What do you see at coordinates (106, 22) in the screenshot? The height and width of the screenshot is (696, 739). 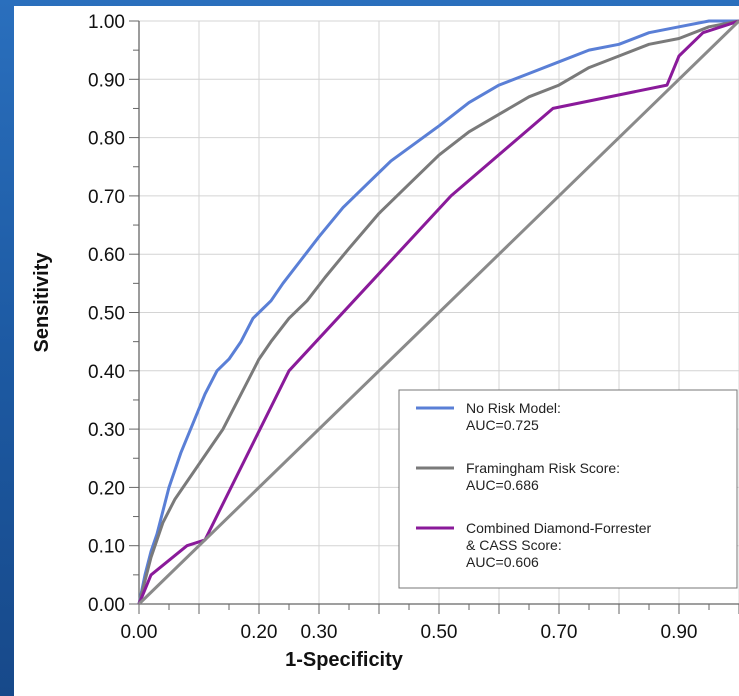 I see `y-tick-label: 1.00` at bounding box center [106, 22].